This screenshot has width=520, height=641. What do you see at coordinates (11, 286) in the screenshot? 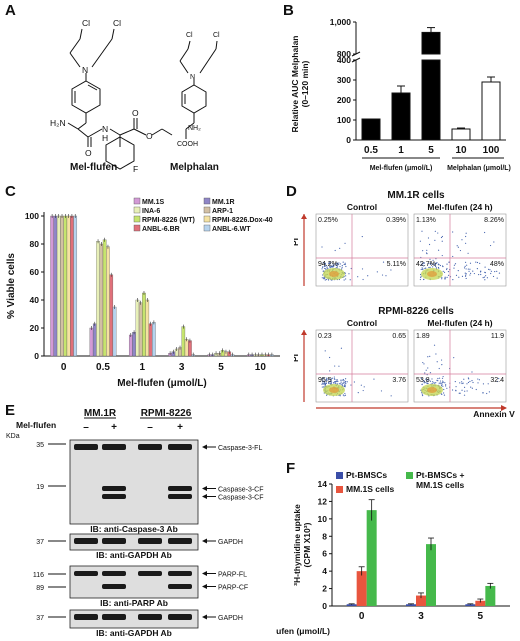
I see `c-ylabel: % Viable cells` at bounding box center [11, 286].